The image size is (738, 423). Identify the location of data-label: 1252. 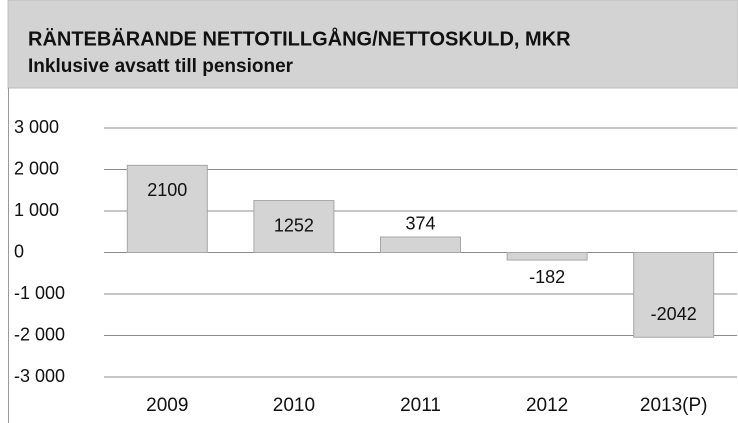
(294, 225).